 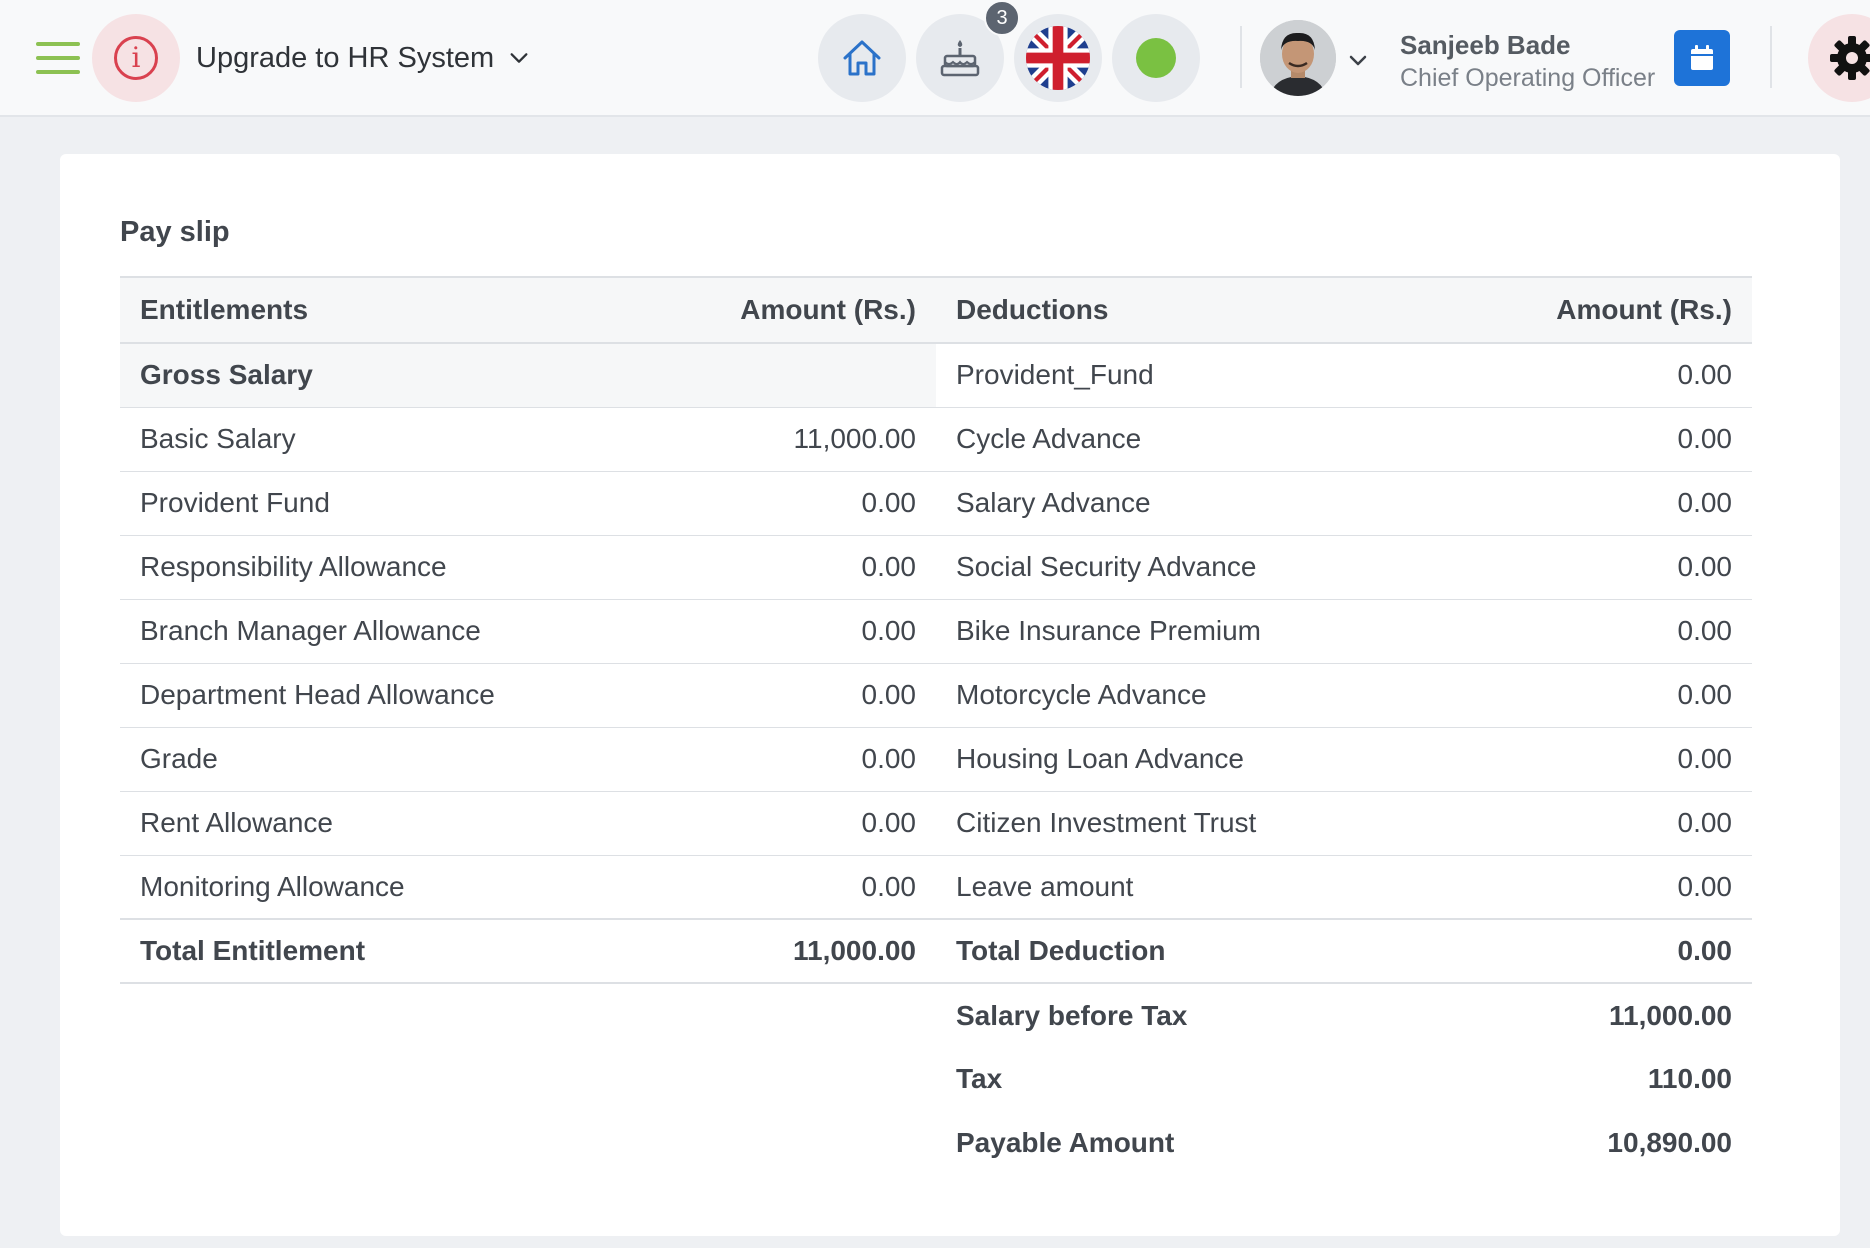 I want to click on calendar-button, so click(x=1702, y=58).